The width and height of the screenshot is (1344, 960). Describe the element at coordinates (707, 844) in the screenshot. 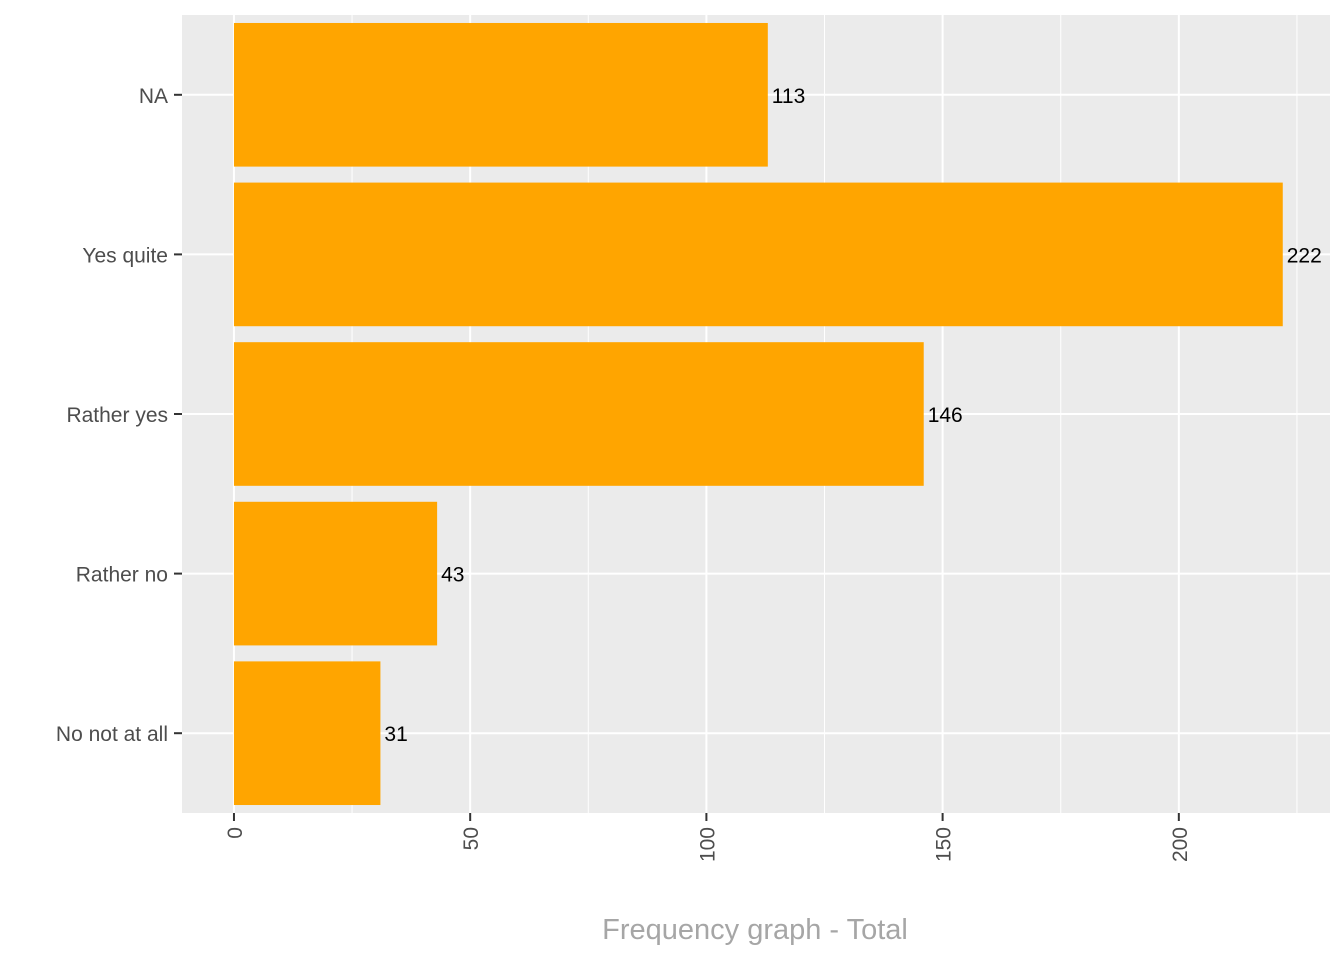

I see `x-tick-label: 100` at that location.